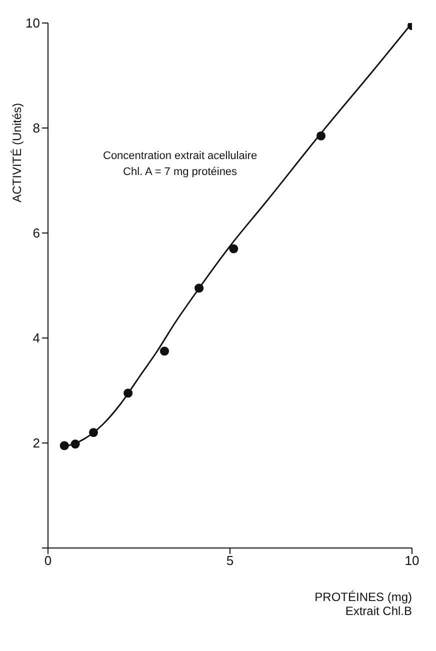 The image size is (436, 651). Describe the element at coordinates (363, 604) in the screenshot. I see `x-axis-title: PROTÉINES (mg) Extrait Chl.B` at that location.